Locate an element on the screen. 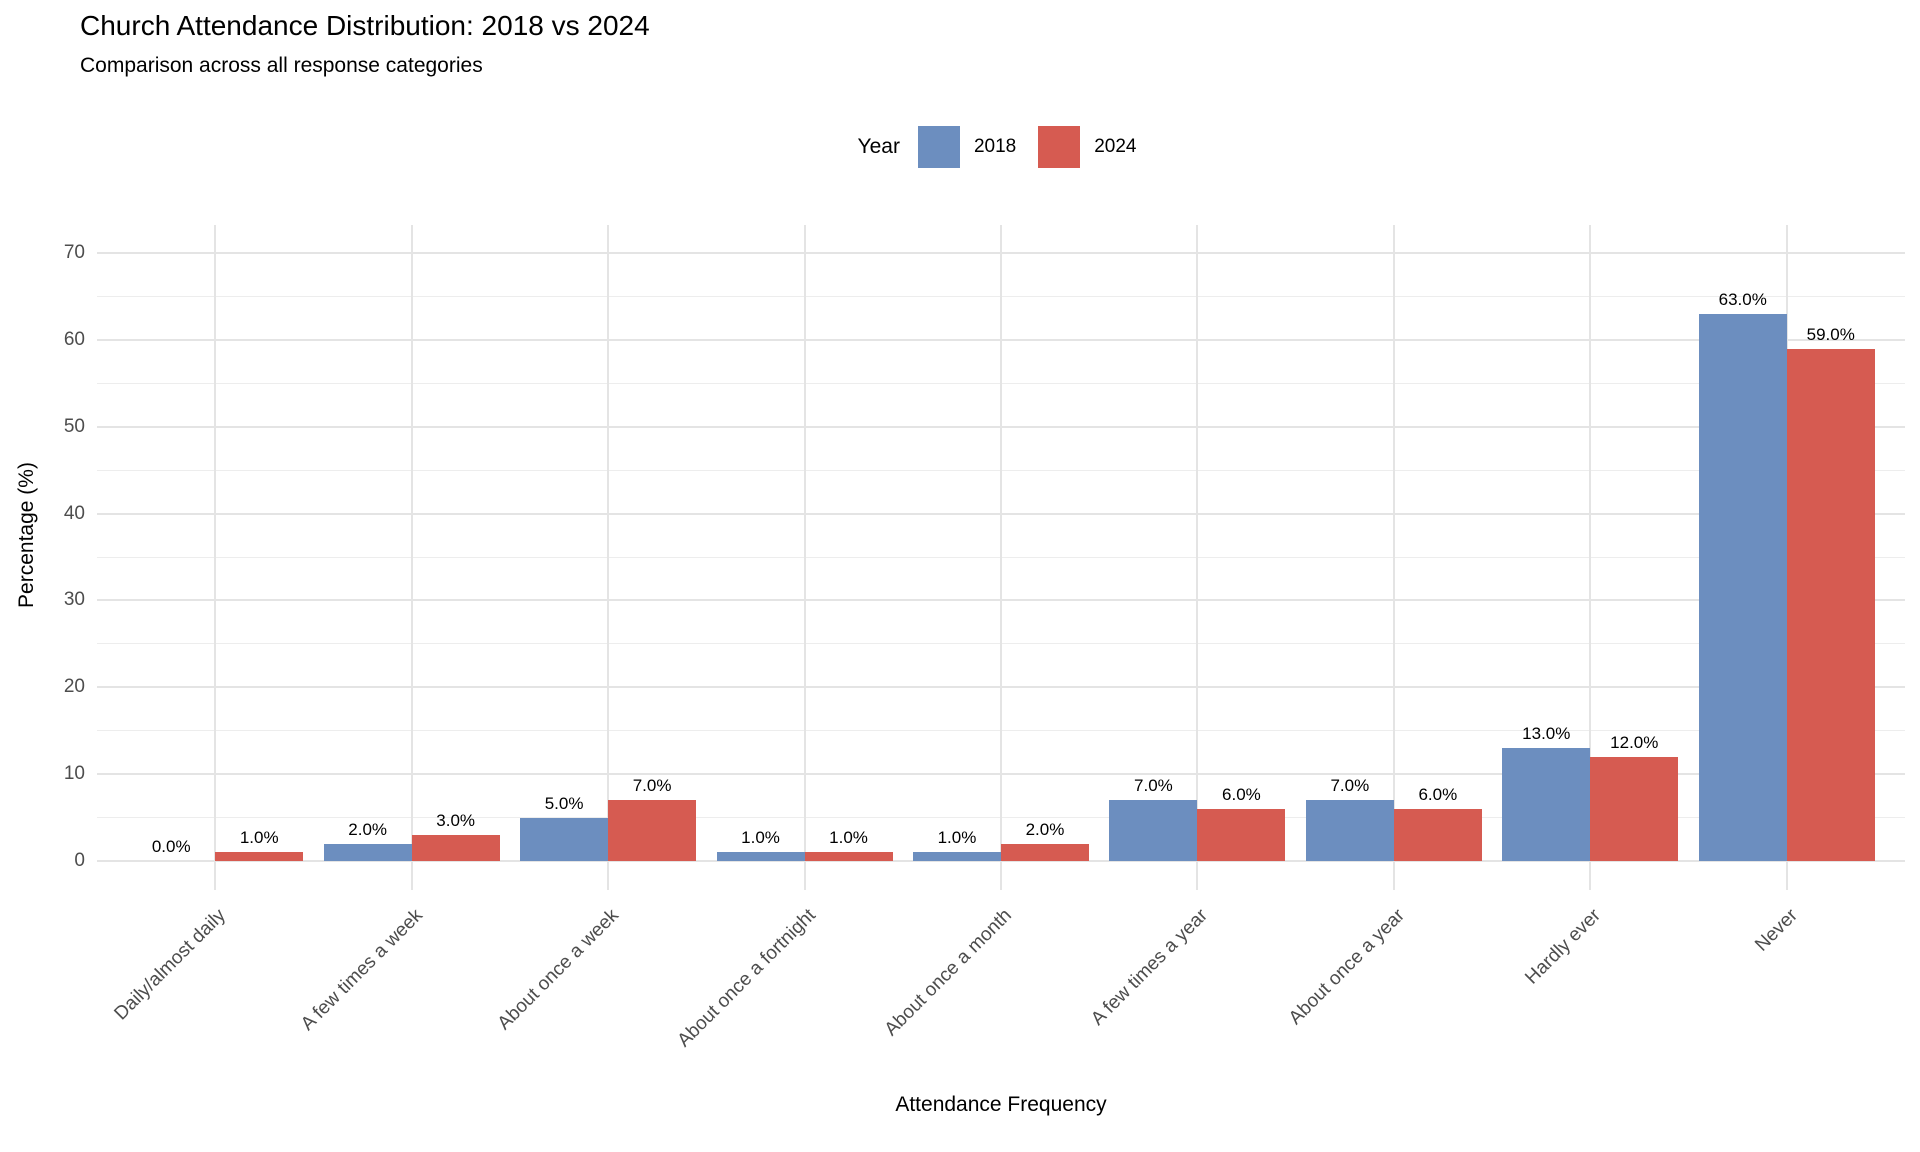  category-group: 13.0% 12.0% is located at coordinates (1590, 557).